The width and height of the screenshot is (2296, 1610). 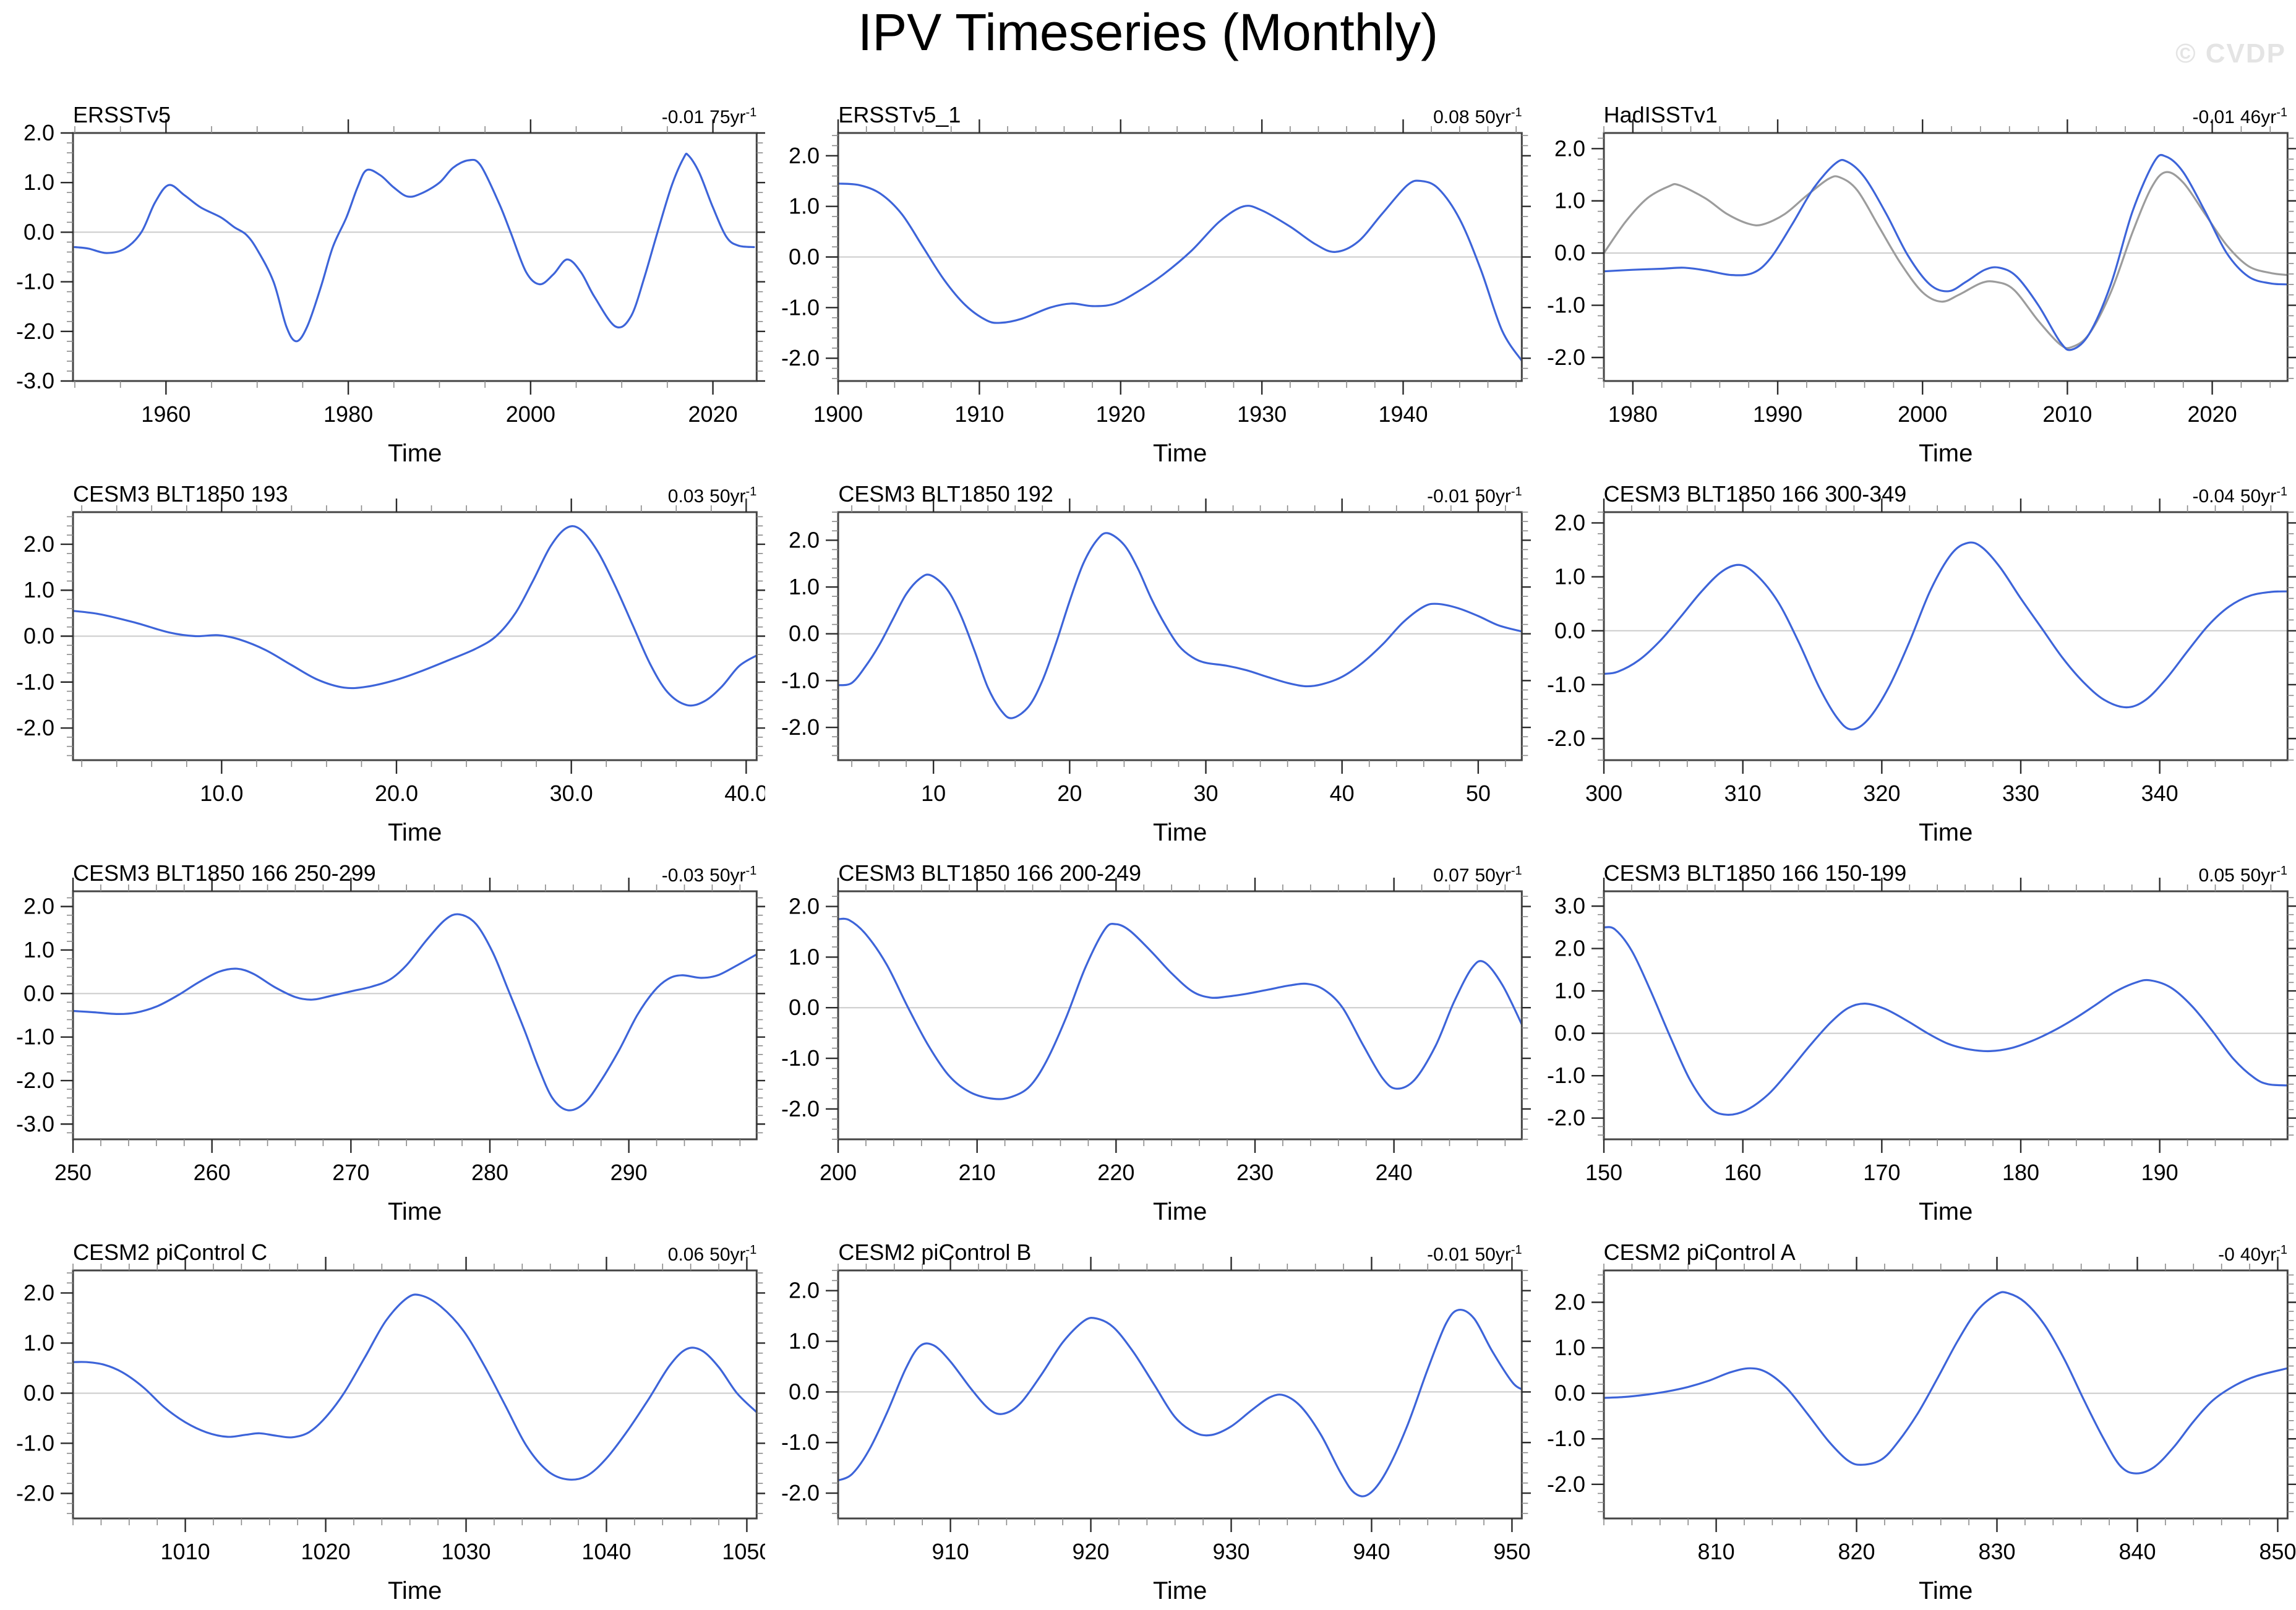 I want to click on trend-period: 40yr, so click(x=2258, y=1254).